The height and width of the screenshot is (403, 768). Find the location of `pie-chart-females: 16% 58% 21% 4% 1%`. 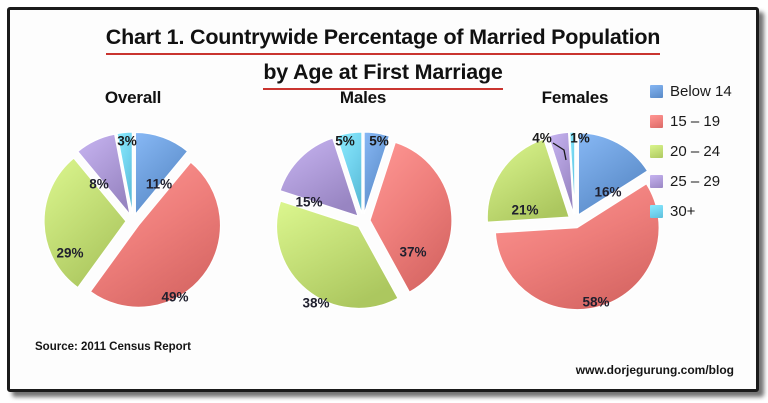

pie-chart-females: 16% 58% 21% 4% 1% is located at coordinates (575, 217).